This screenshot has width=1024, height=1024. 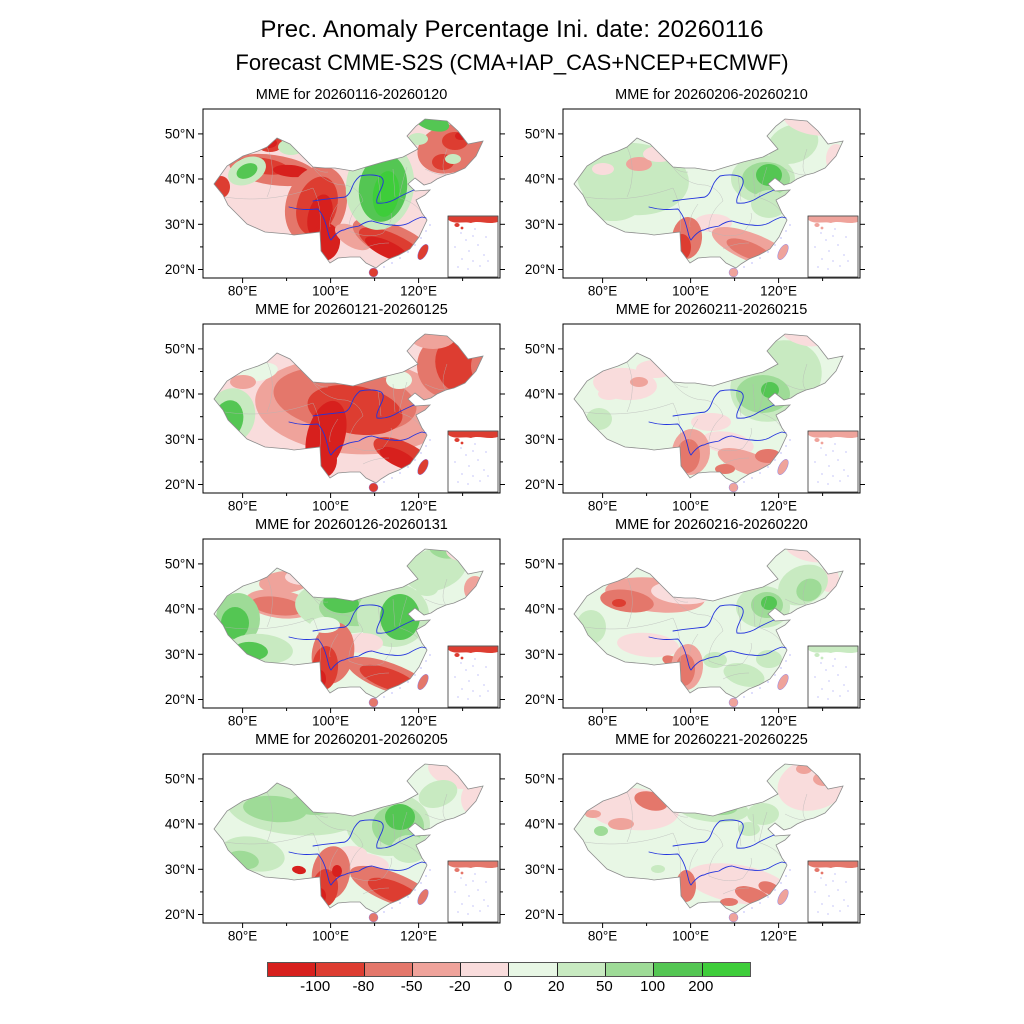 What do you see at coordinates (711, 95) in the screenshot?
I see `panel-title: MME for 20260206-20260210` at bounding box center [711, 95].